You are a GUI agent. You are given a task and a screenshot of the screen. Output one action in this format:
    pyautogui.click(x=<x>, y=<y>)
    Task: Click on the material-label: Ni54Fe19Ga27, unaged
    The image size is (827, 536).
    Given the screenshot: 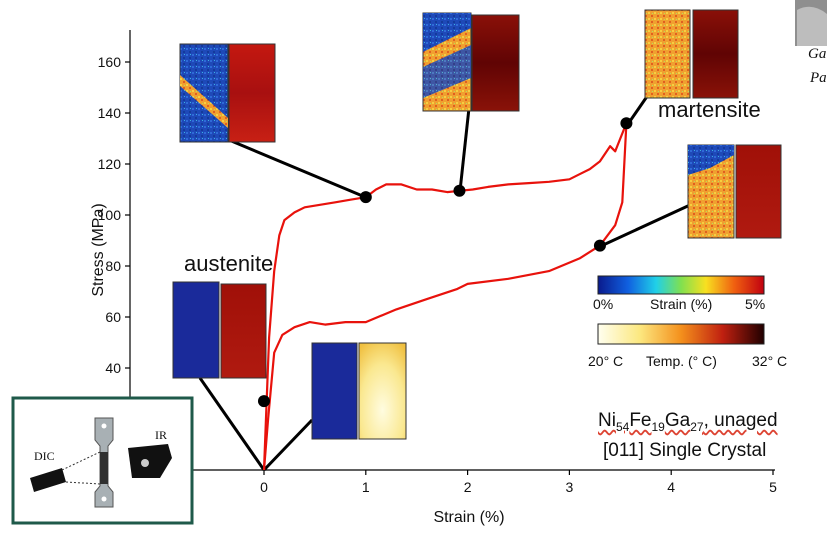 What is the action you would take?
    pyautogui.click(x=688, y=422)
    